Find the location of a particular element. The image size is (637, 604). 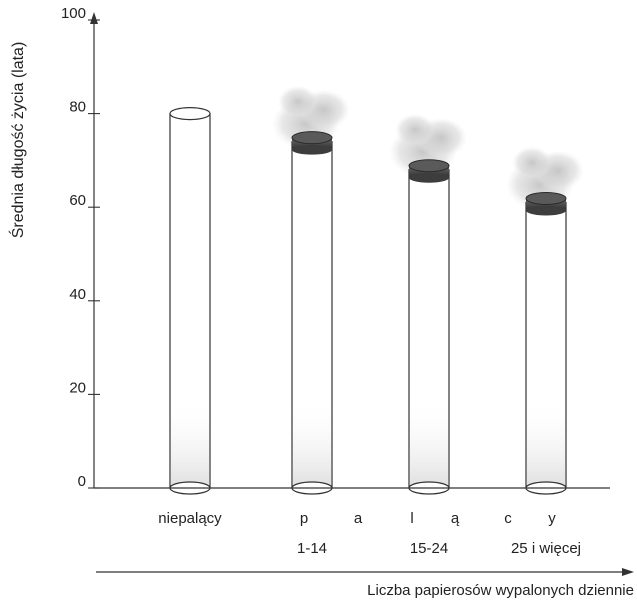

y-tick-label: 40 is located at coordinates (77, 294).